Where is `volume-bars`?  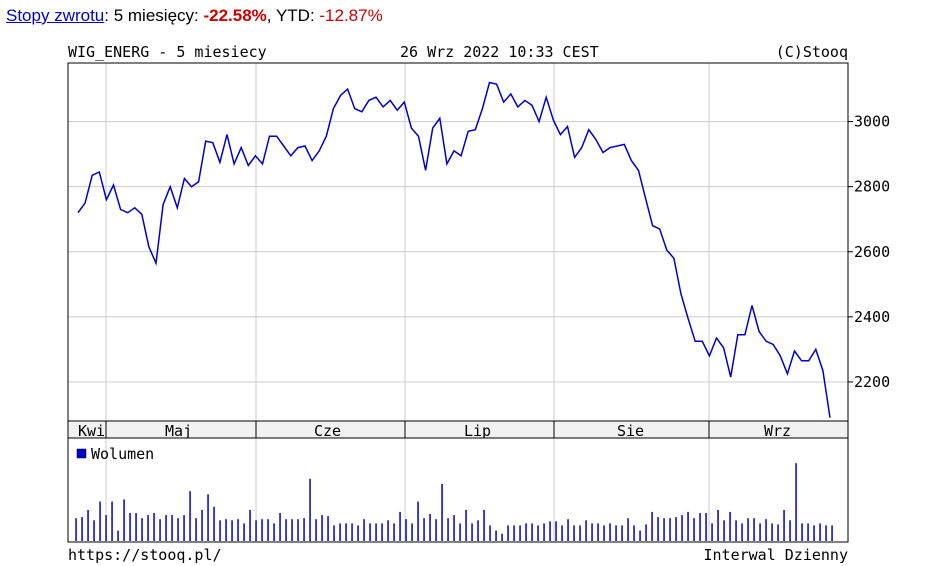
volume-bars is located at coordinates (454, 502).